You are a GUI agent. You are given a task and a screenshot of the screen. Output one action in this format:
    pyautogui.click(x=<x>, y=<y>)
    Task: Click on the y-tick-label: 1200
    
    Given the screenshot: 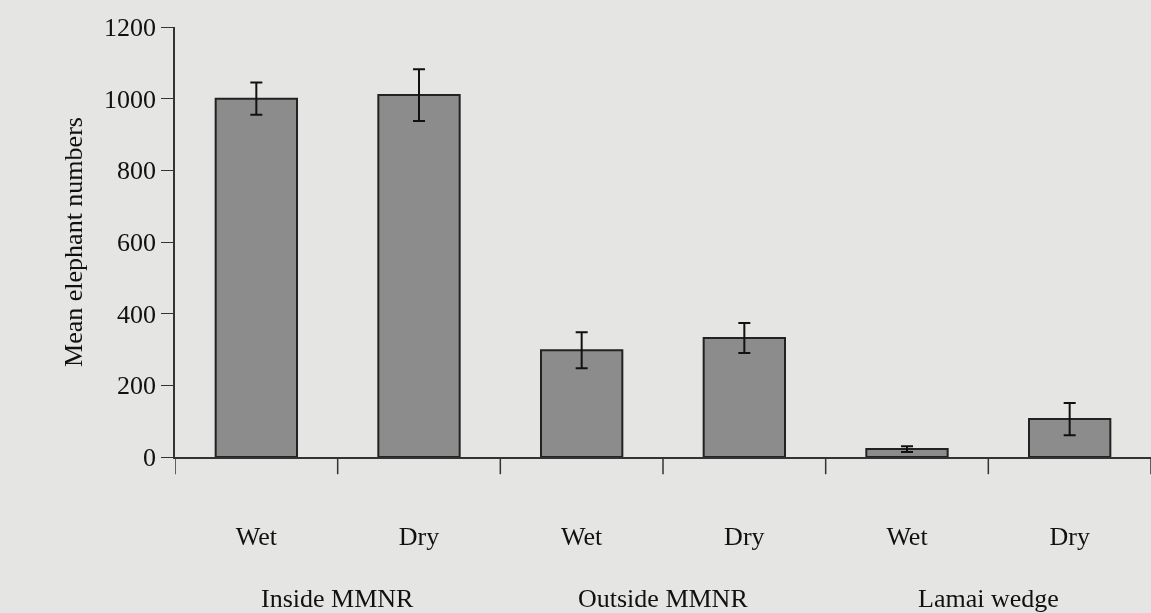 What is the action you would take?
    pyautogui.click(x=130, y=28)
    